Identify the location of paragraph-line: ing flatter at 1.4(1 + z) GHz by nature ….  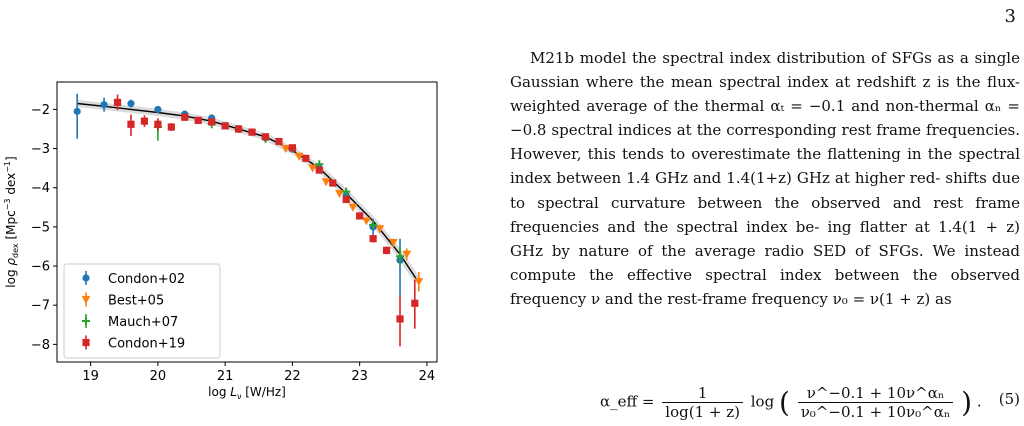
(765, 238).